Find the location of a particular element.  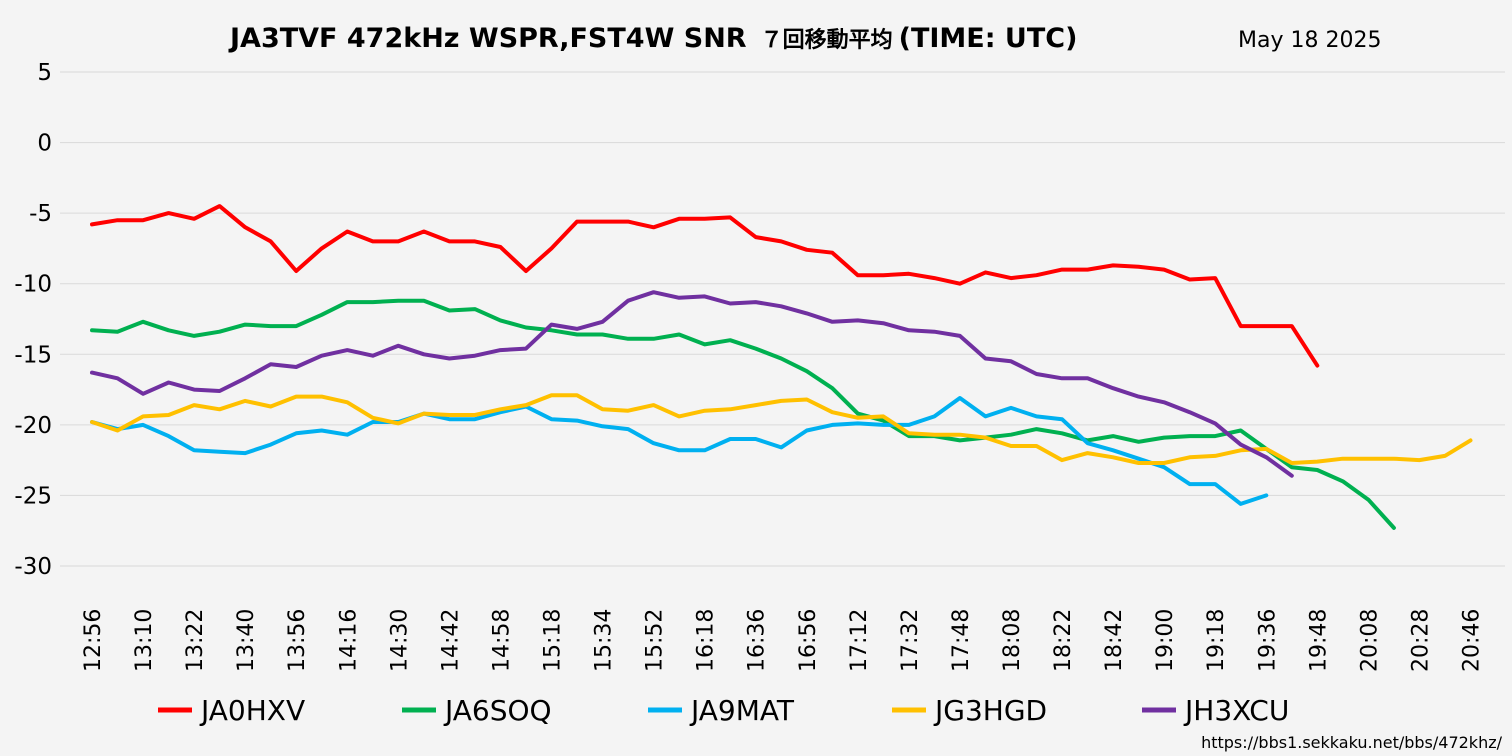

y-tick-label: -10 is located at coordinates (33, 285).